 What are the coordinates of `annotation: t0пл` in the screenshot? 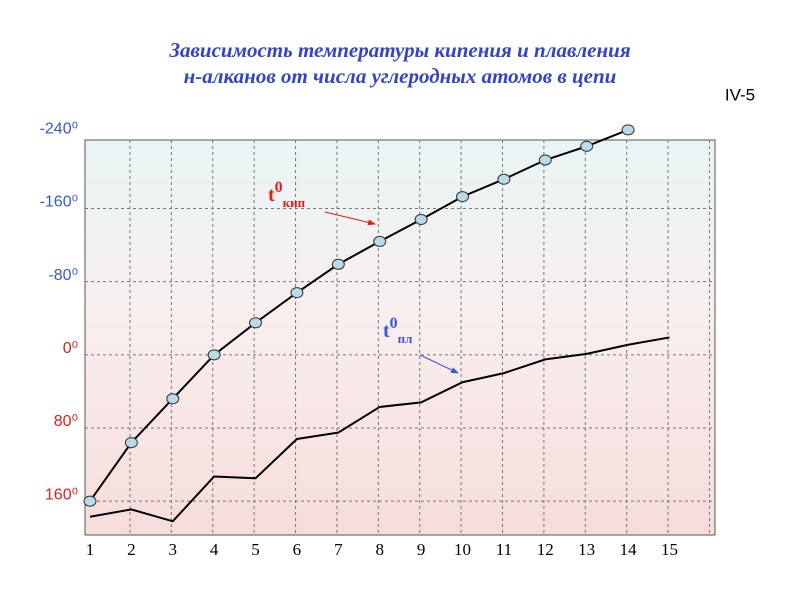 It's located at (397, 330).